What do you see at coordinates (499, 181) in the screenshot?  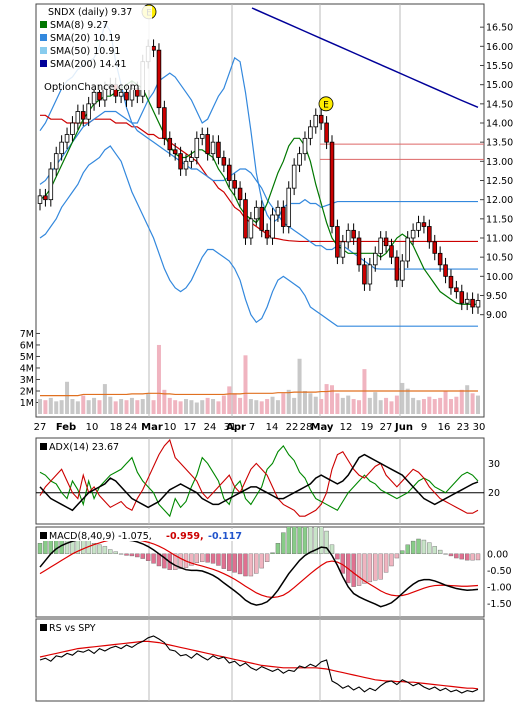 I see `price-tick-label: 12.50` at bounding box center [499, 181].